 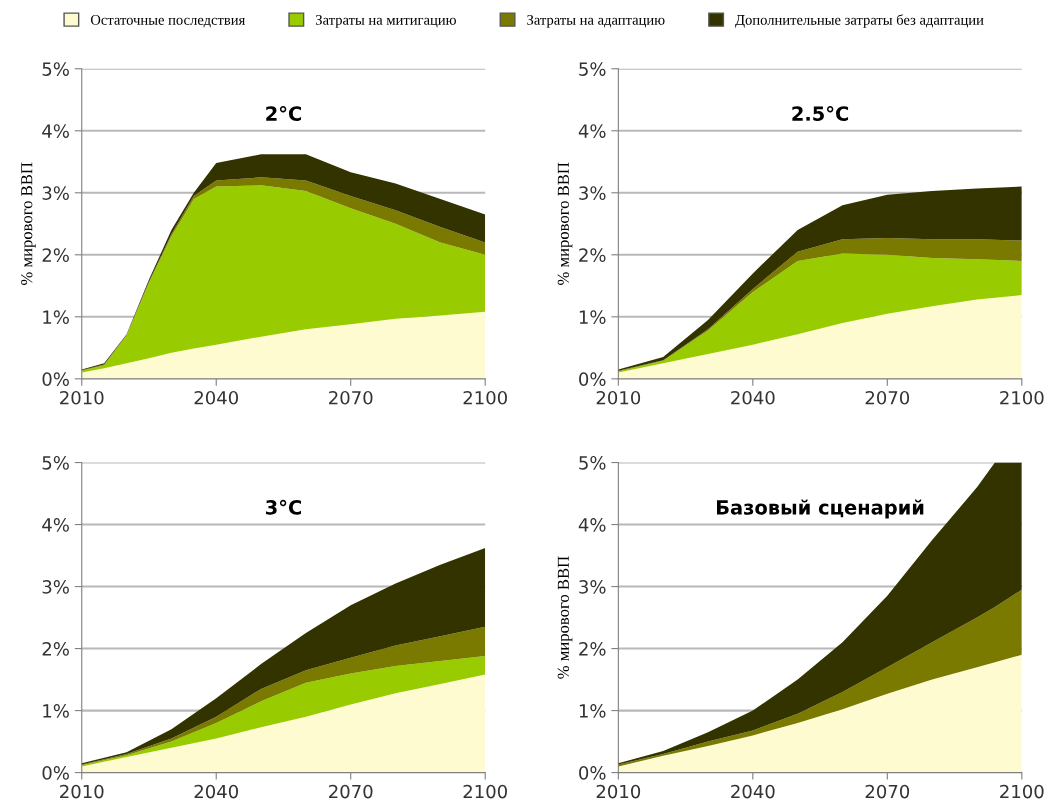 I want to click on legend-label: Дополнительные затраты без адаптации, so click(x=859, y=21).